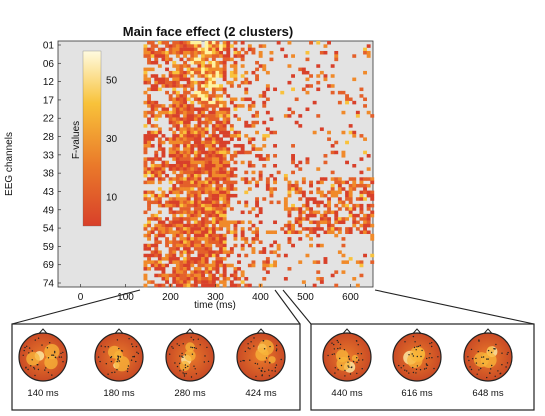 The width and height of the screenshot is (545, 416). What do you see at coordinates (125, 297) in the screenshot?
I see `x-tick-label: 100` at bounding box center [125, 297].